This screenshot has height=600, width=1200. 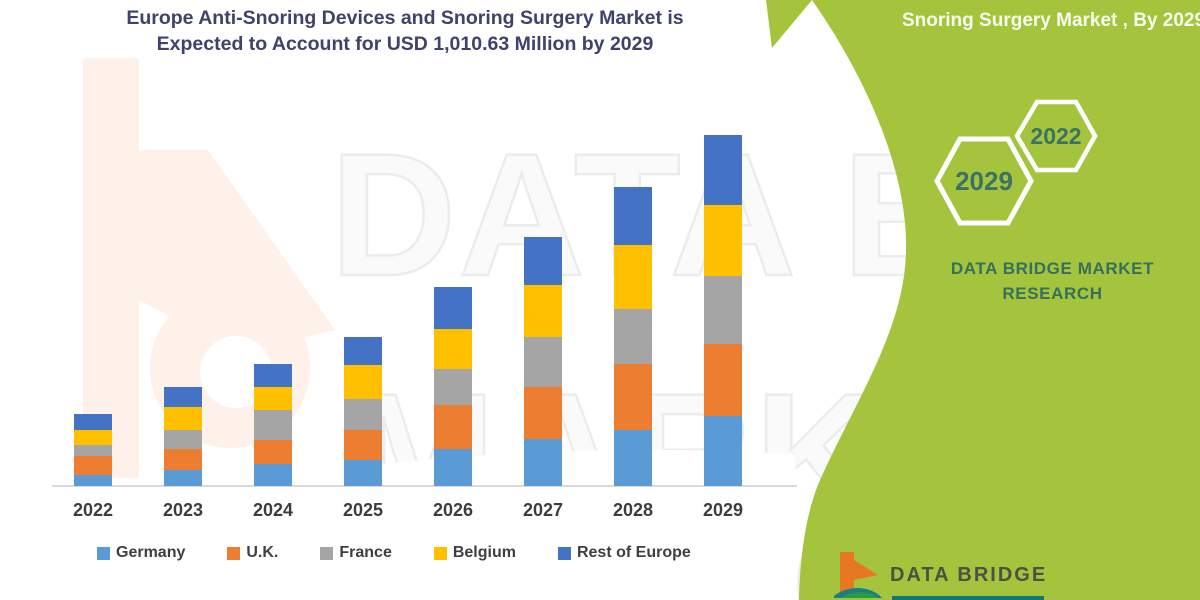 What do you see at coordinates (1052, 293) in the screenshot?
I see `brand-name-line2: RESEARCH` at bounding box center [1052, 293].